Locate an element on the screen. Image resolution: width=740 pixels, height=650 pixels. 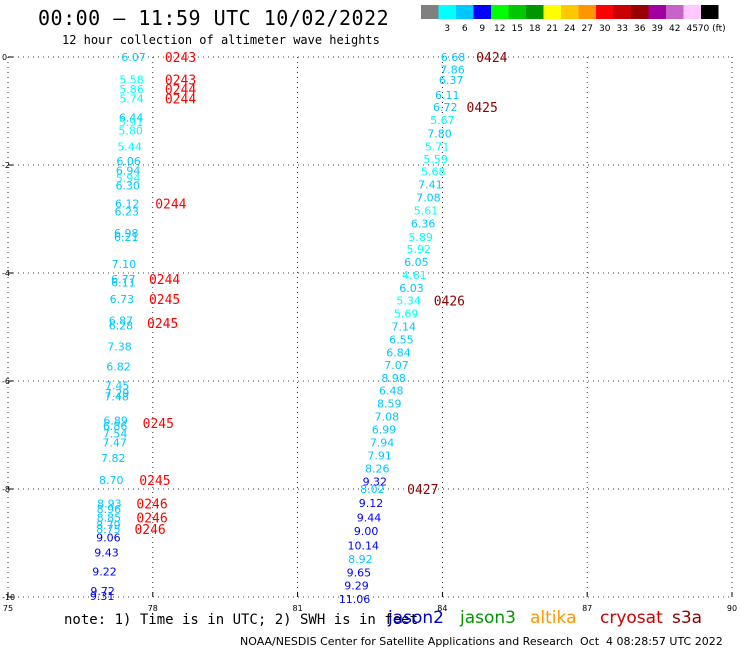
wave-height-value: 7.86 is located at coordinates (452, 69).